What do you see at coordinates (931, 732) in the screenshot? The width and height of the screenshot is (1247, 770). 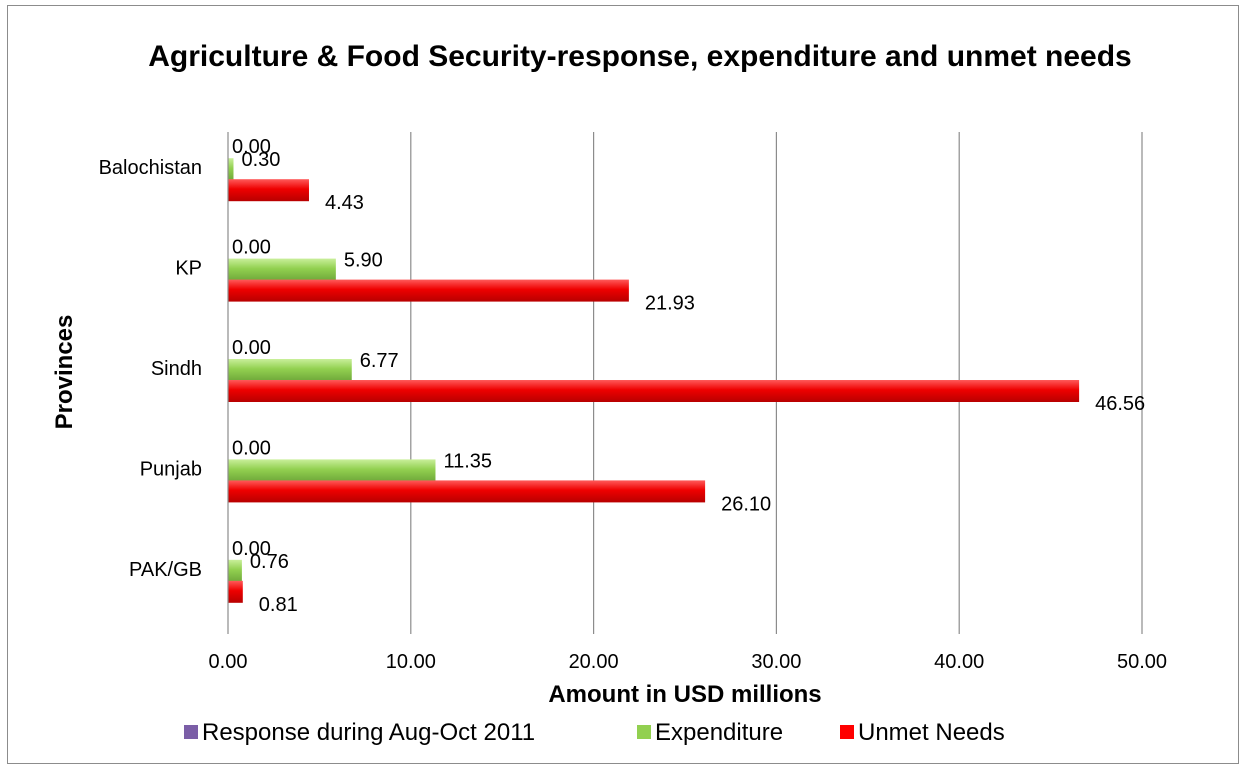 I see `legend-label: Unmet Needs` at bounding box center [931, 732].